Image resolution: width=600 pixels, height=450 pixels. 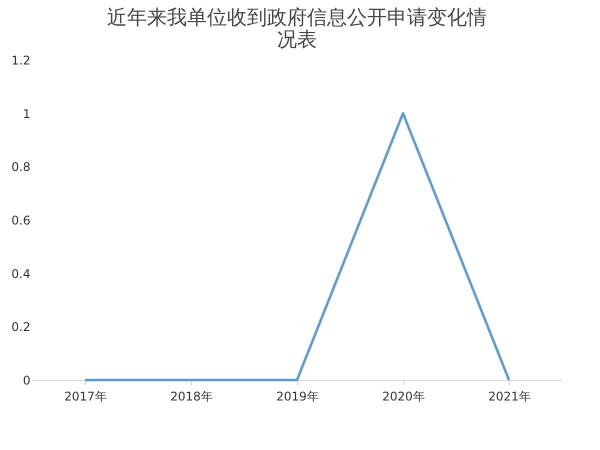 What do you see at coordinates (297, 28) in the screenshot?
I see `chart-title: 近年来我单位收到政府信息公开申请变化情况表` at bounding box center [297, 28].